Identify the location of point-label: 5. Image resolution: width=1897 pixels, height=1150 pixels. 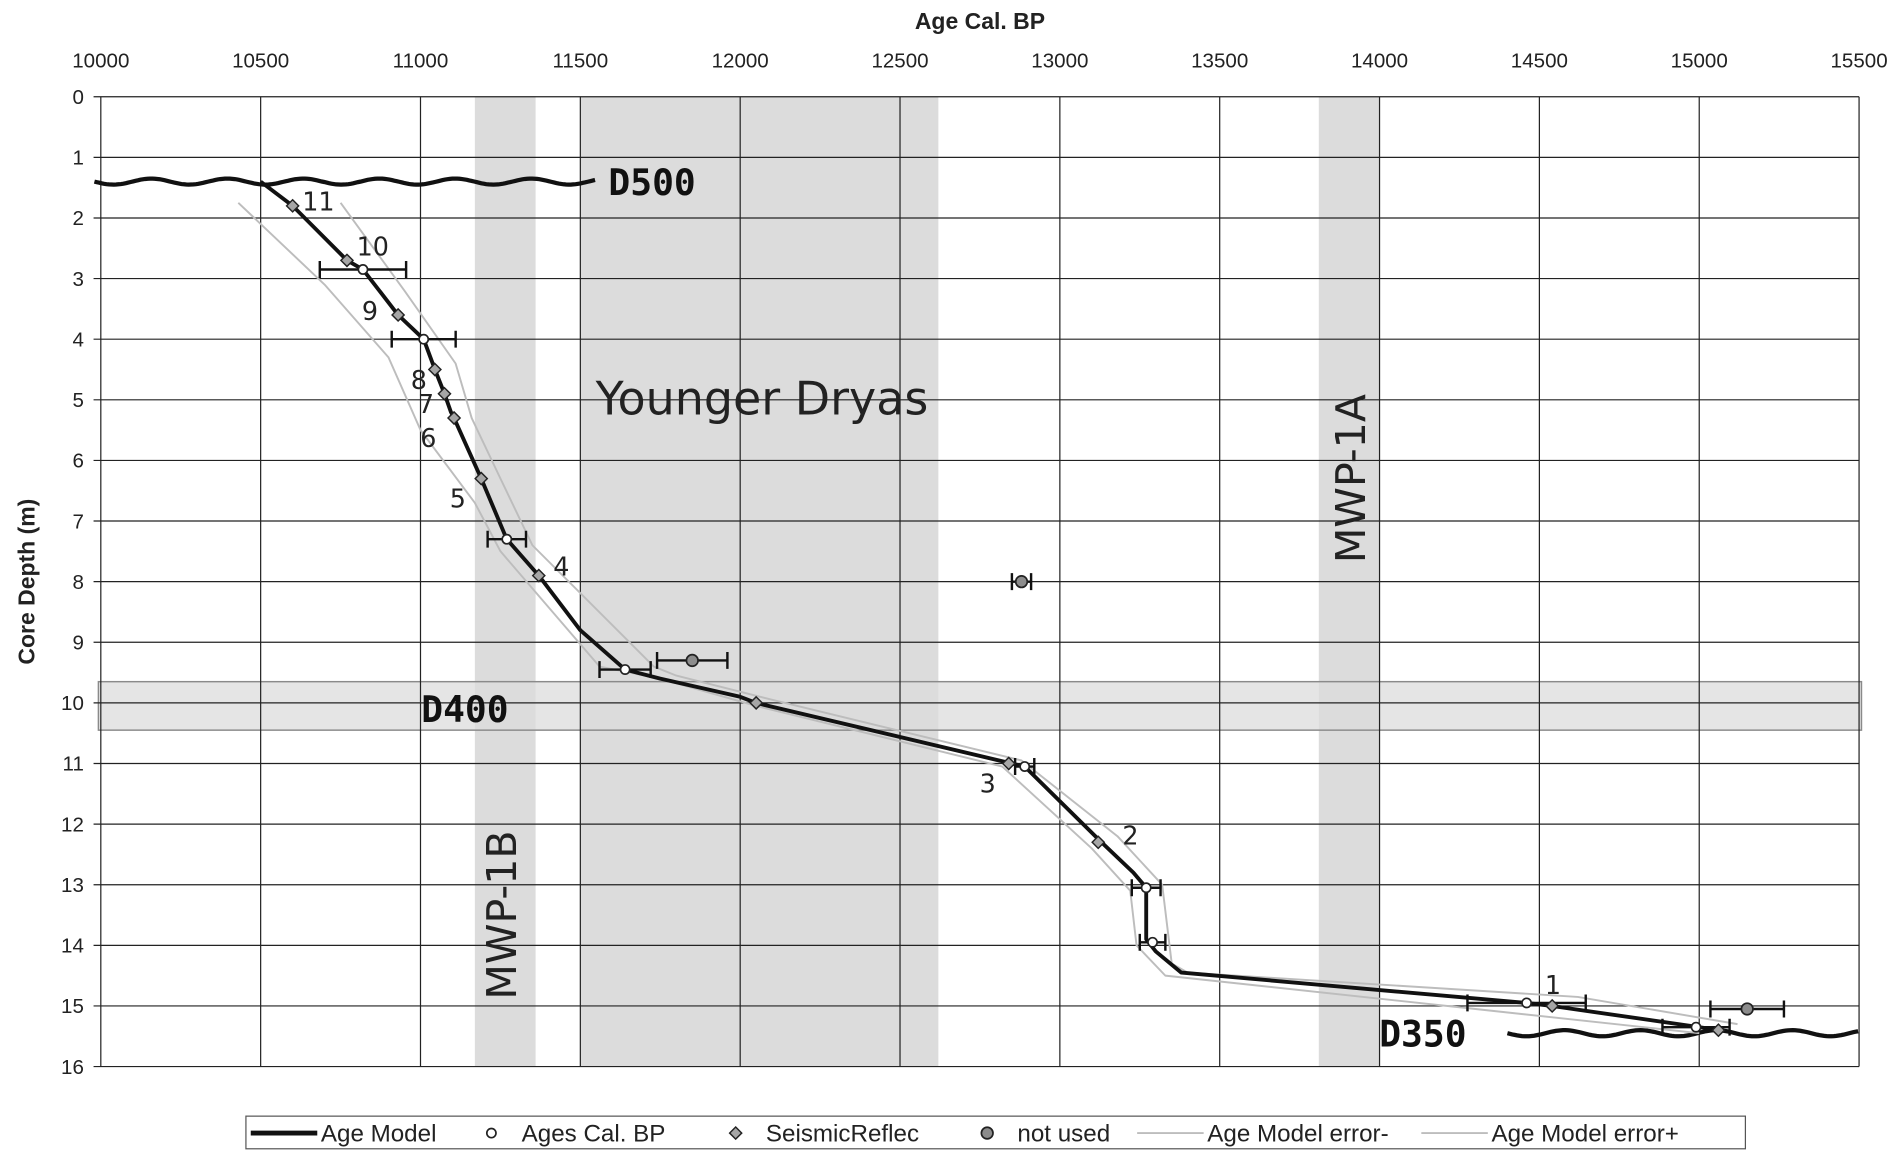
(458, 499).